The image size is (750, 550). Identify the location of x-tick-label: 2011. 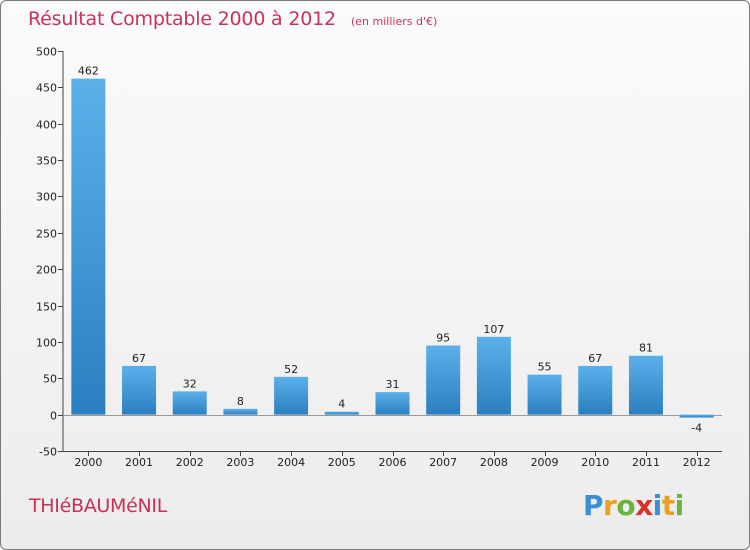
(646, 462).